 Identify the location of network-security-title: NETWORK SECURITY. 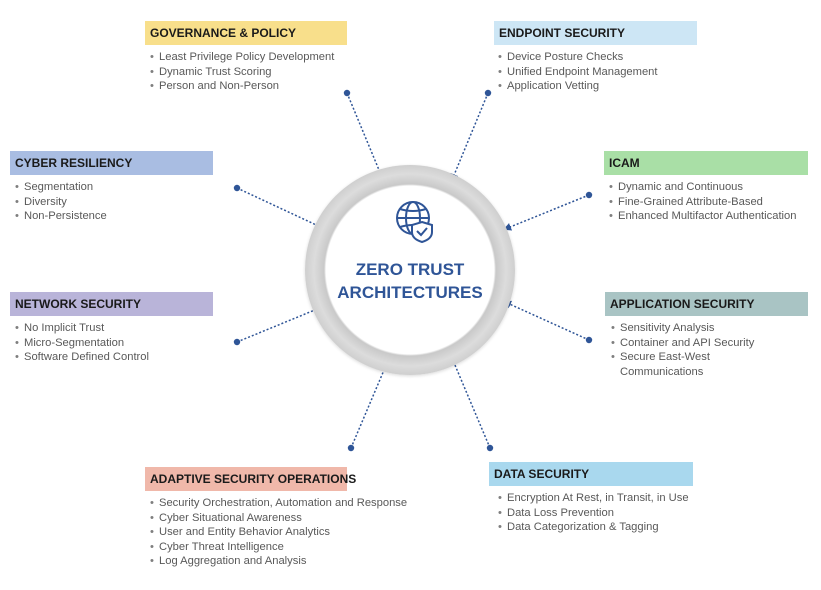
(111, 304).